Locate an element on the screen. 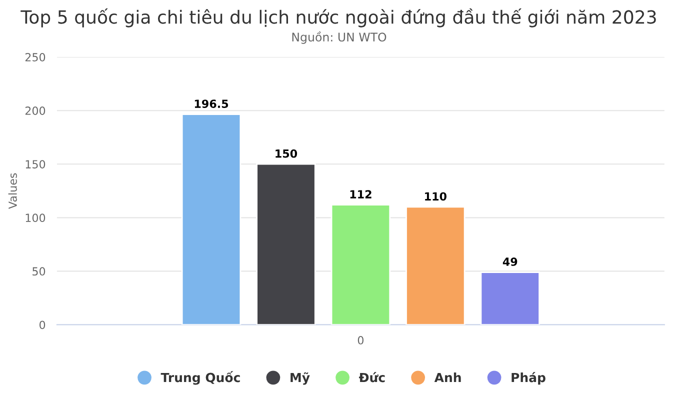  y-tick-label: 100 is located at coordinates (36, 218).